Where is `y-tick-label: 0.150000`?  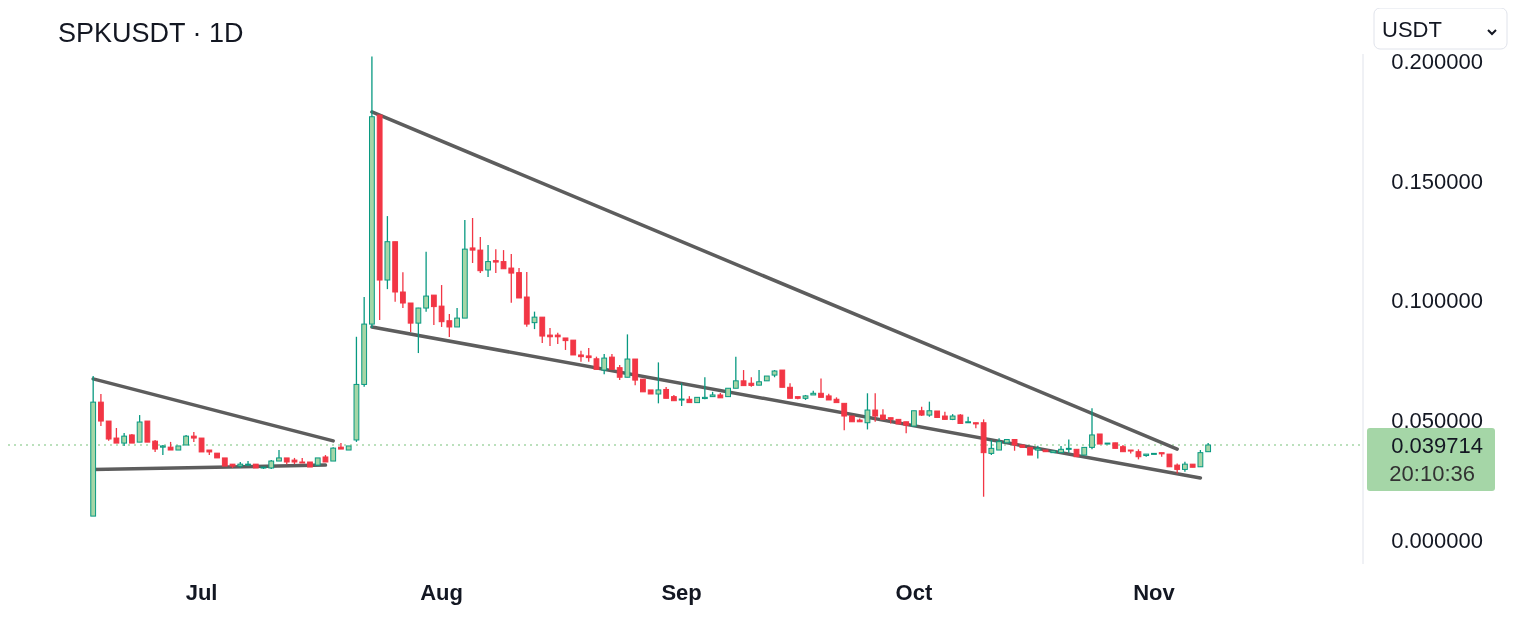 y-tick-label: 0.150000 is located at coordinates (1437, 181).